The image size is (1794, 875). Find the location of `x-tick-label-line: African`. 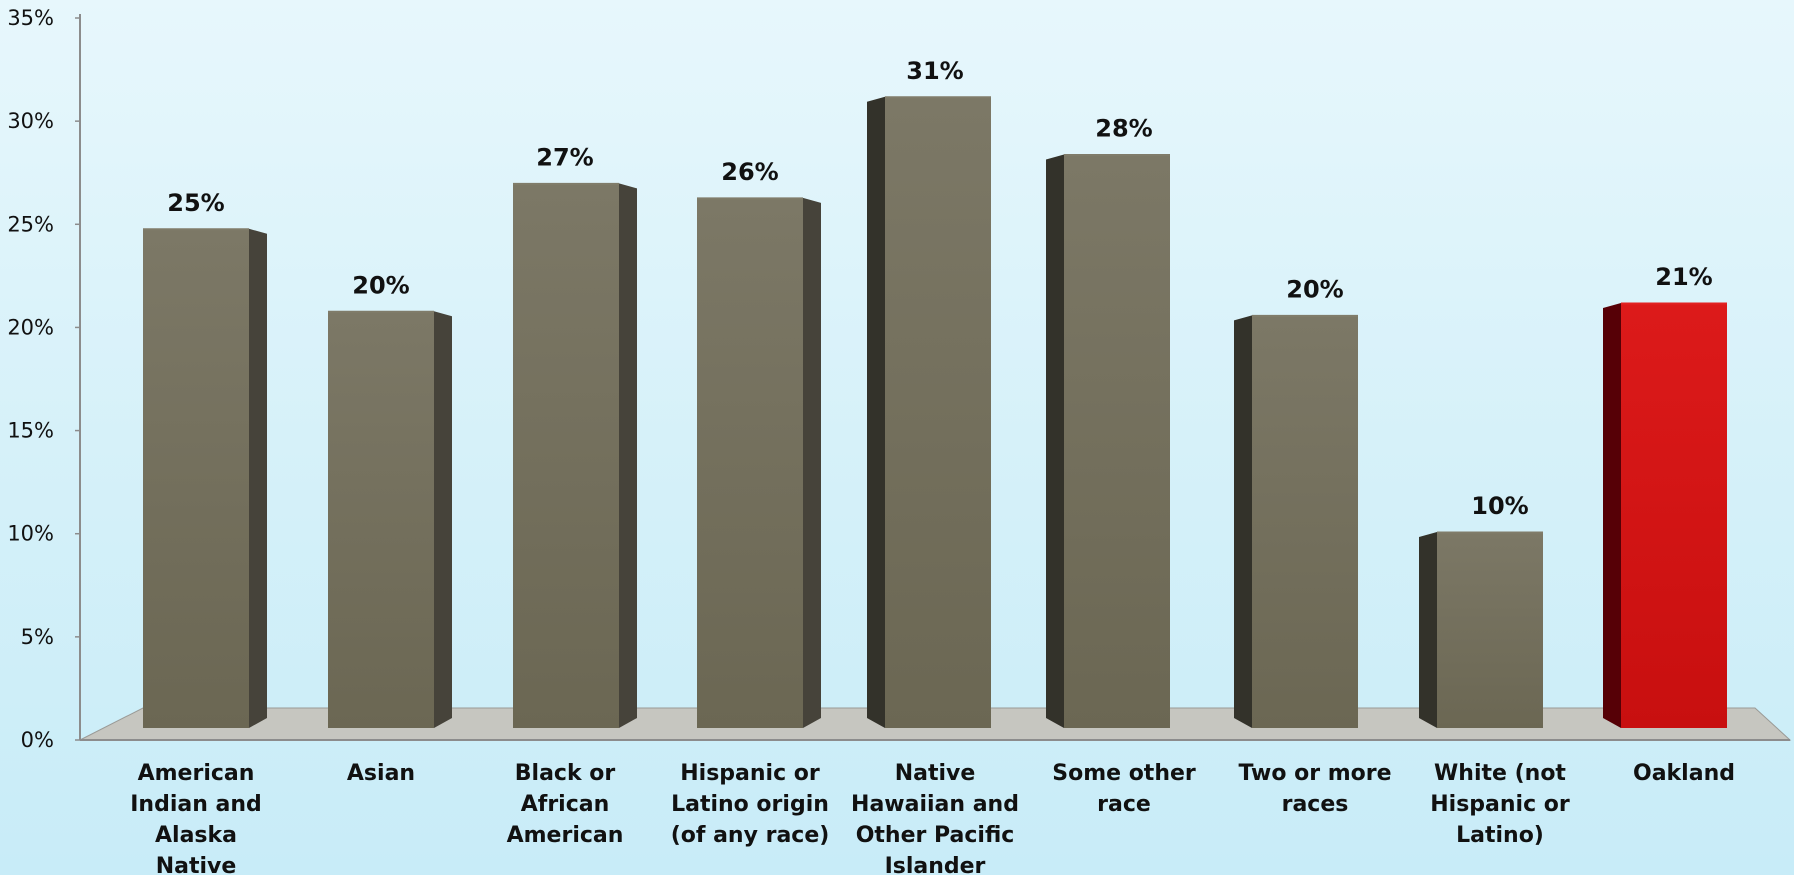

x-tick-label-line: African is located at coordinates (565, 804).